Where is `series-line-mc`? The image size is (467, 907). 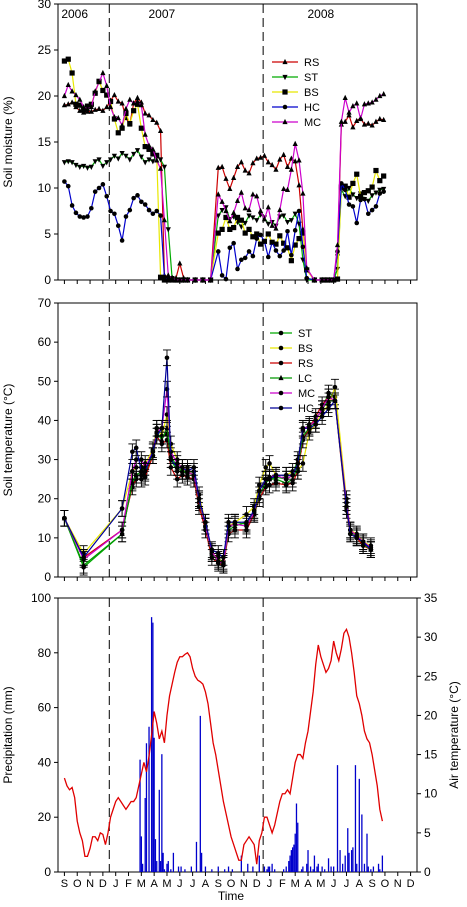 series-line-mc is located at coordinates (217, 477).